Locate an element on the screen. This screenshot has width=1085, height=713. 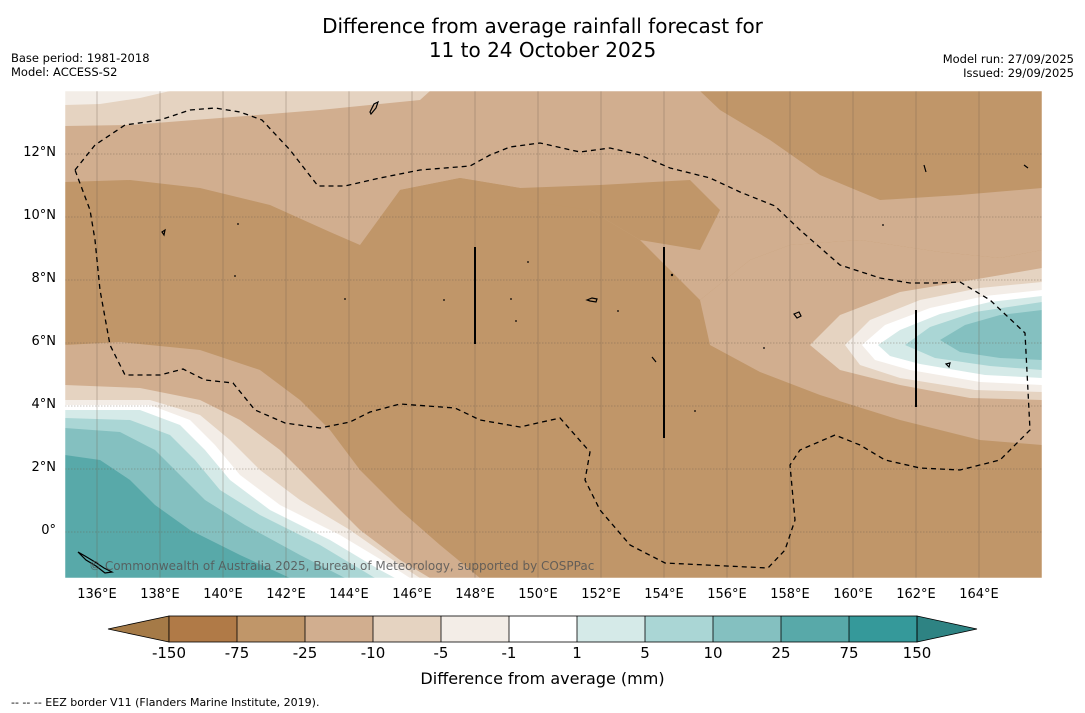
anomaly-band-minus-5-north is located at coordinates (247, 108).